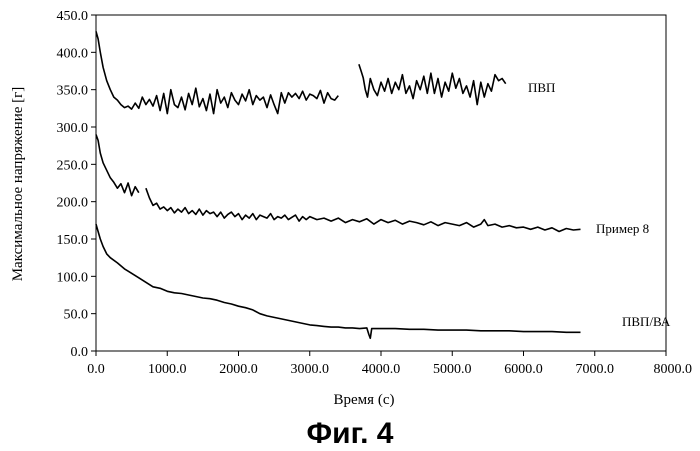 This screenshot has width=700, height=451. Describe the element at coordinates (18, 184) in the screenshot. I see `y-axis-label: Максимальное напряжение [г]` at that location.